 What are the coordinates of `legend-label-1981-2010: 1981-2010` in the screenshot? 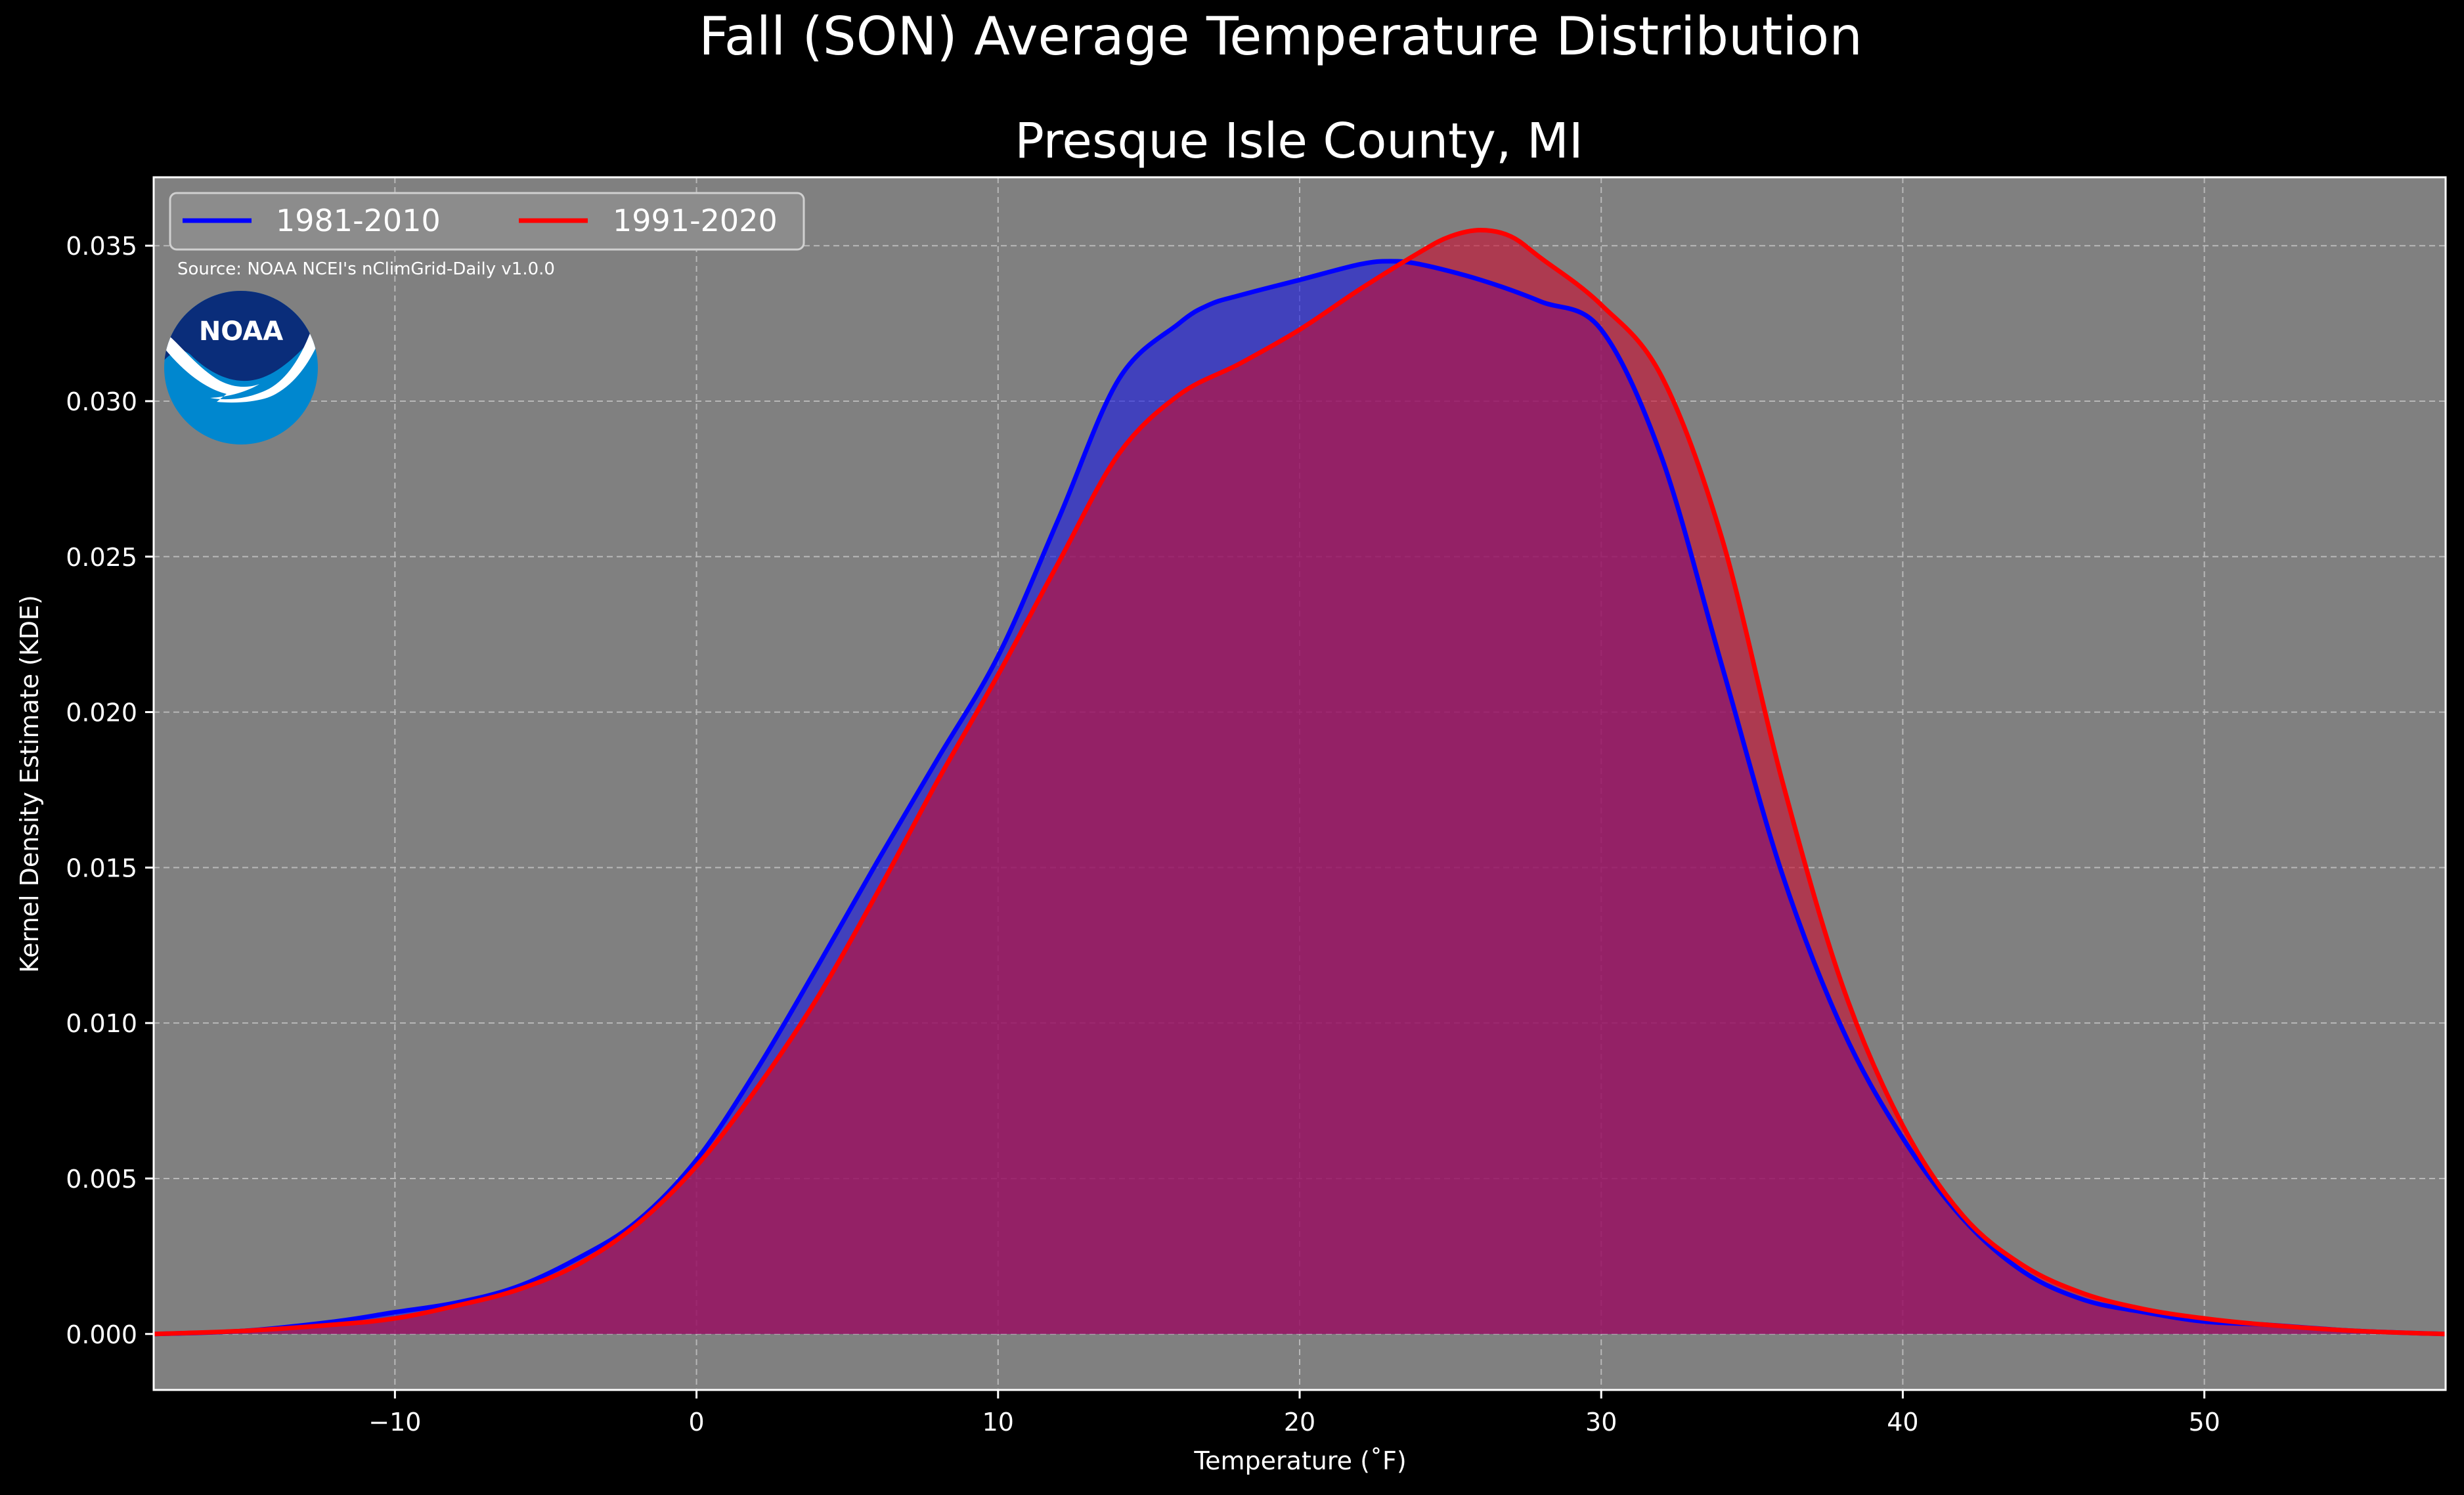 It's located at (358, 220).